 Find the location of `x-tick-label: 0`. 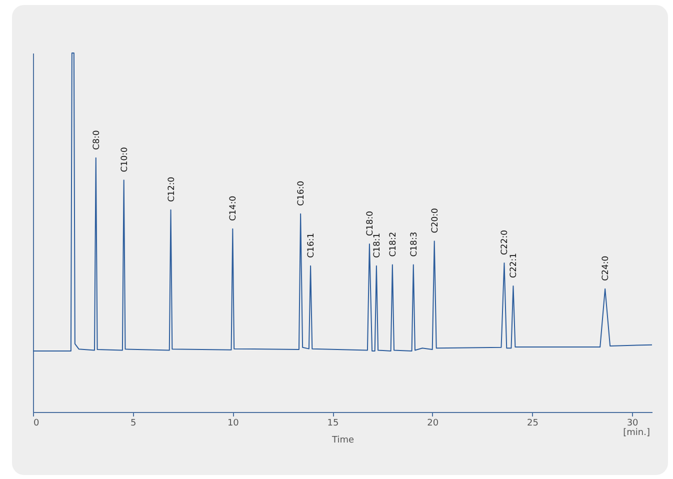

x-tick-label: 0 is located at coordinates (37, 423).